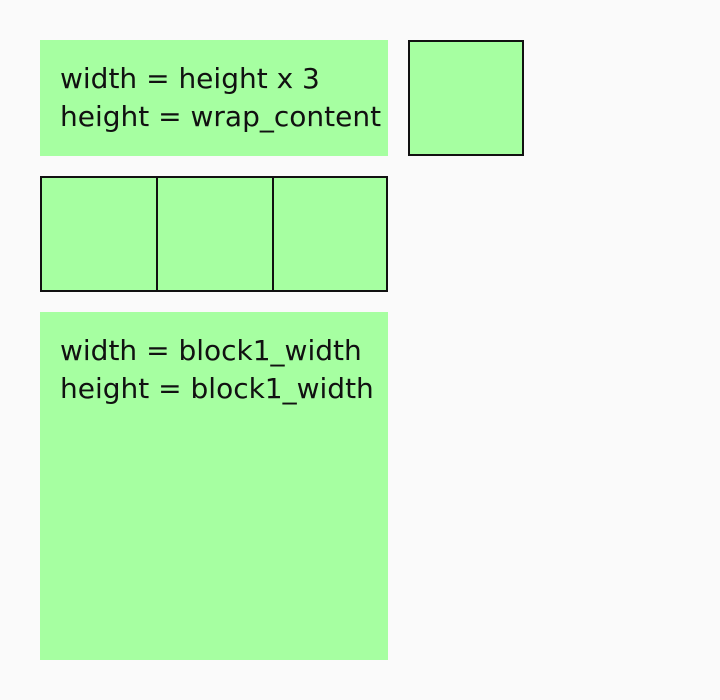 Image resolution: width=720 pixels, height=700 pixels. What do you see at coordinates (221, 116) in the screenshot?
I see `block1-height-rule: height = wrap_content` at bounding box center [221, 116].